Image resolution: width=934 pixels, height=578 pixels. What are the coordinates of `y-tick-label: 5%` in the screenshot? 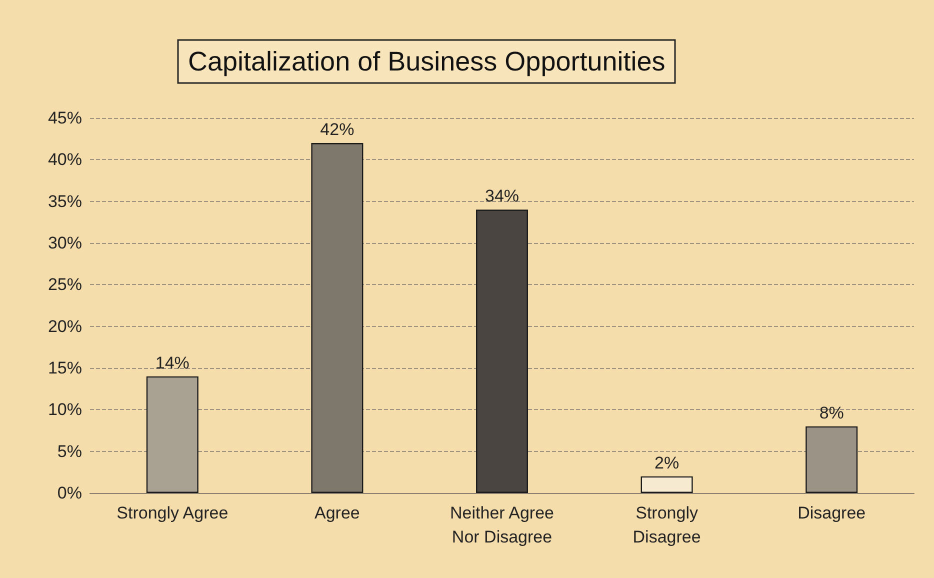 It's located at (69, 451).